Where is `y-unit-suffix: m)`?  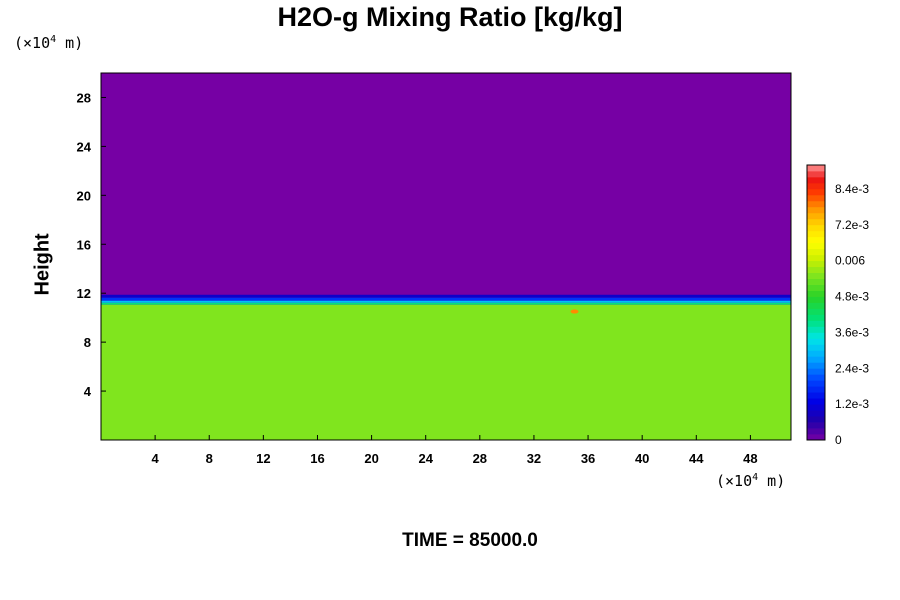 y-unit-suffix: m) is located at coordinates (70, 43).